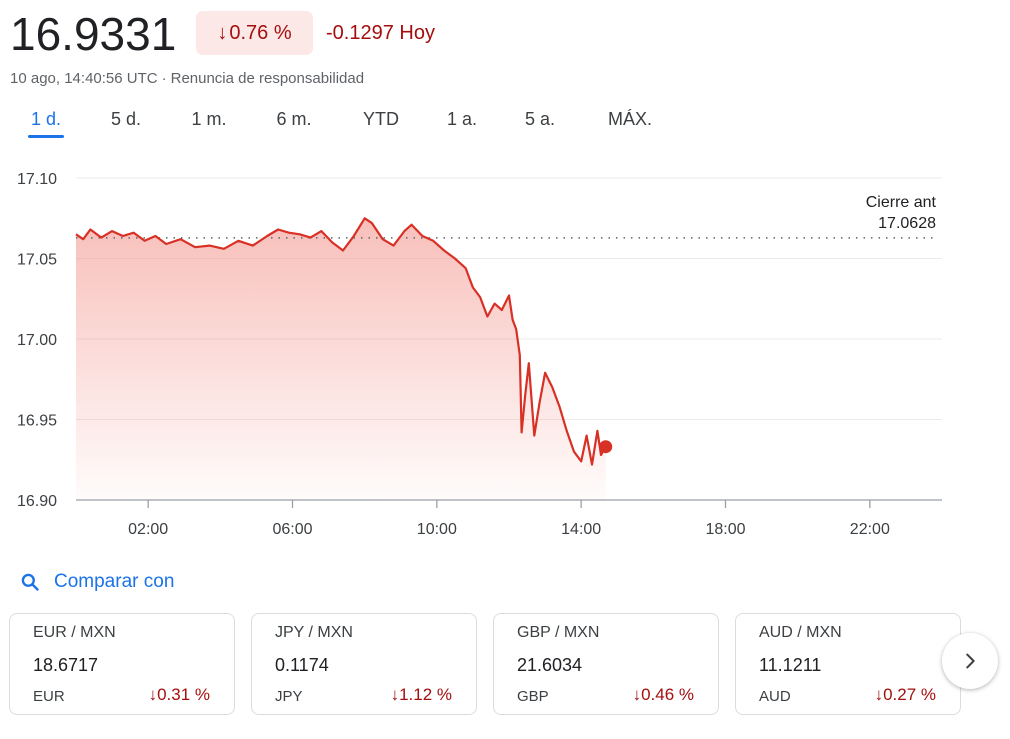 This screenshot has height=739, width=1010. Describe the element at coordinates (790, 665) in the screenshot. I see `pair-value: 11.1211` at that location.